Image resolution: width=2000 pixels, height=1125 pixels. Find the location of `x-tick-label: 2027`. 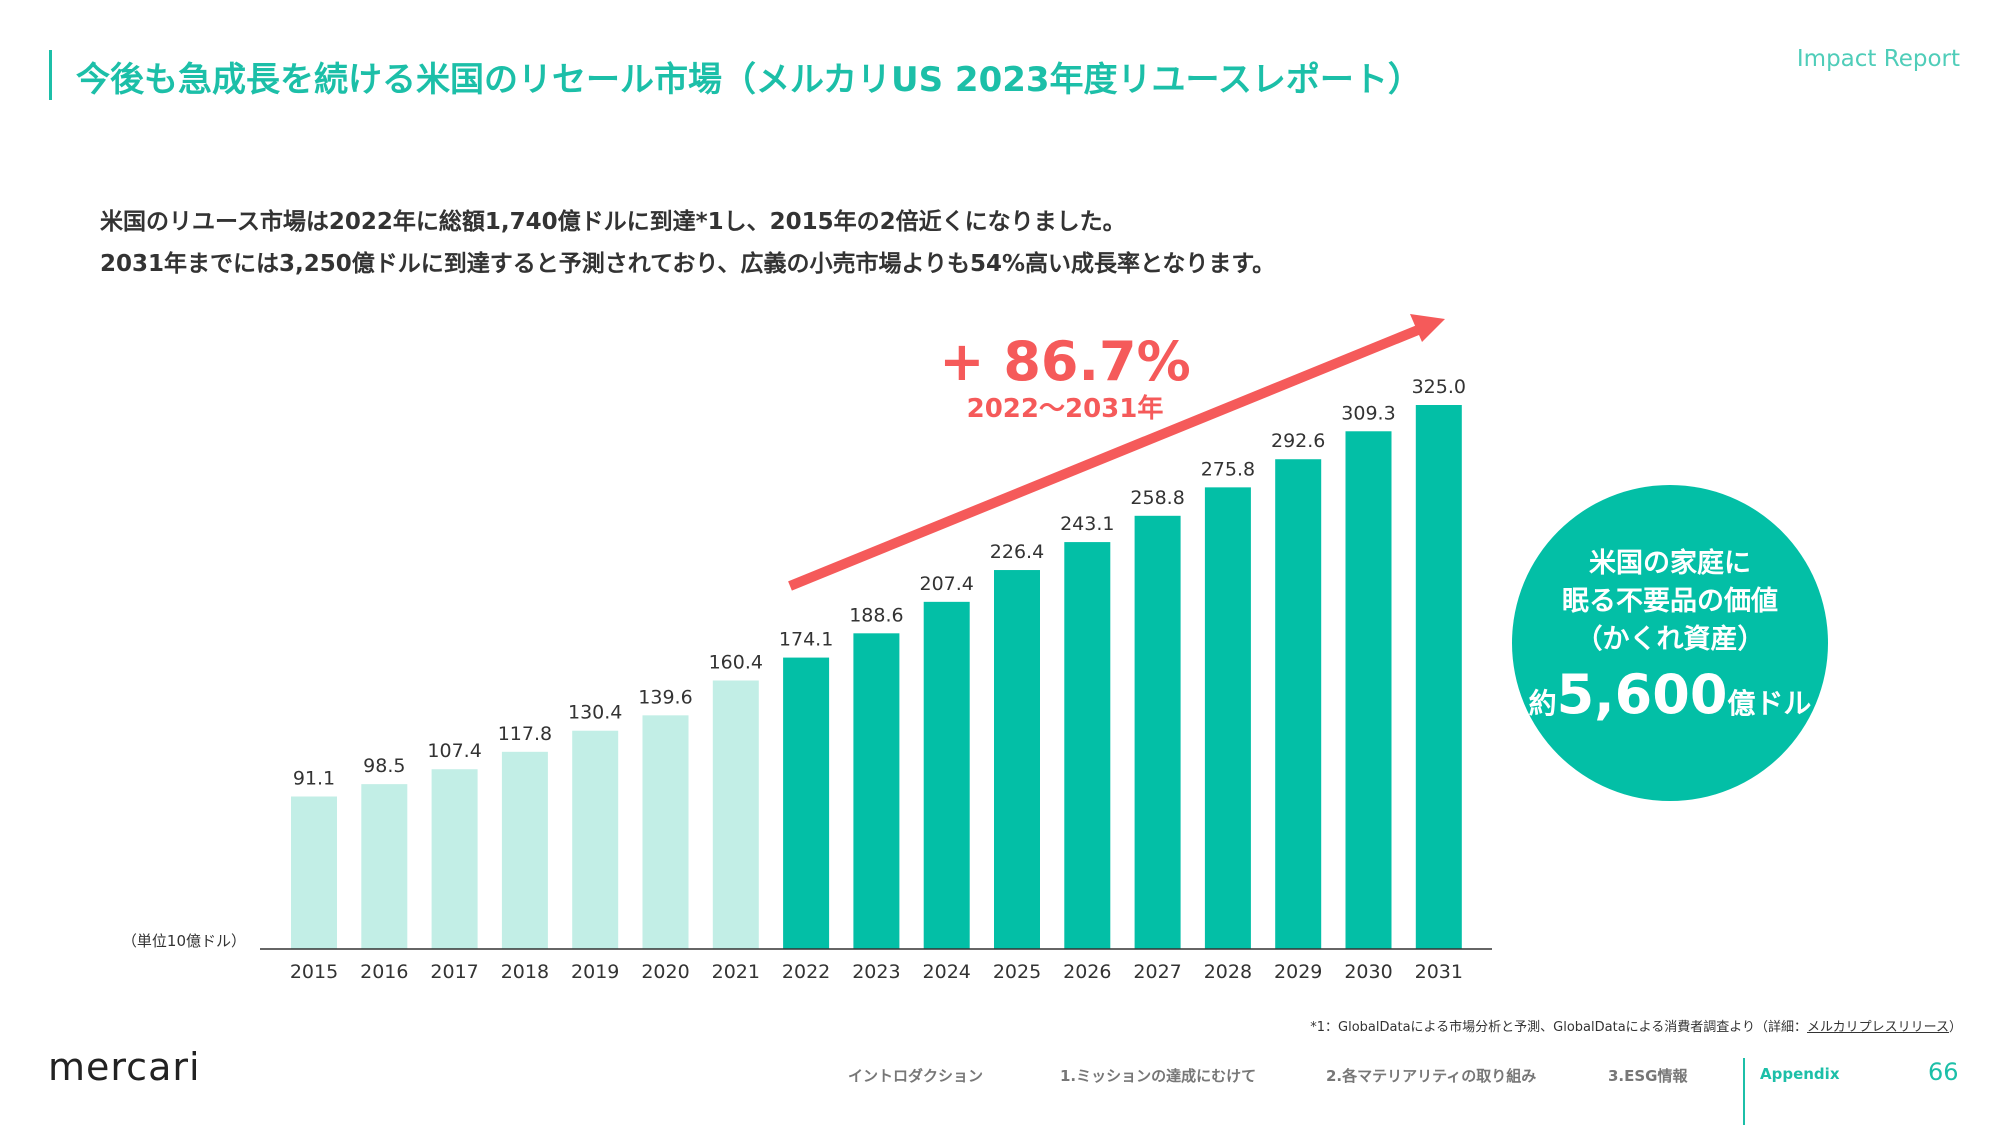

x-tick-label: 2027 is located at coordinates (1157, 972).